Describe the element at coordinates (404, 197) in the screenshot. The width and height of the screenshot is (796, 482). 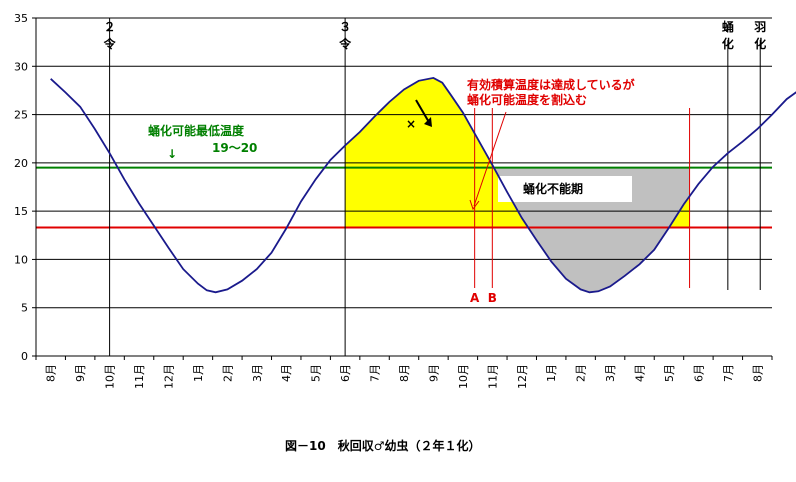
I see `threshold-lines` at that location.